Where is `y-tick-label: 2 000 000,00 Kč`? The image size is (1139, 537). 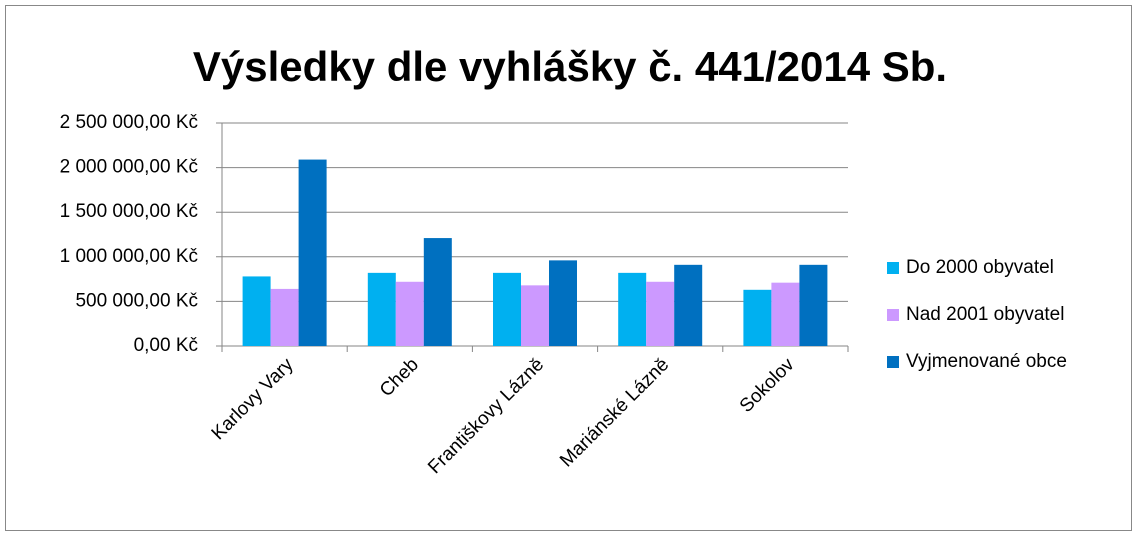 y-tick-label: 2 000 000,00 Kč is located at coordinates (129, 167).